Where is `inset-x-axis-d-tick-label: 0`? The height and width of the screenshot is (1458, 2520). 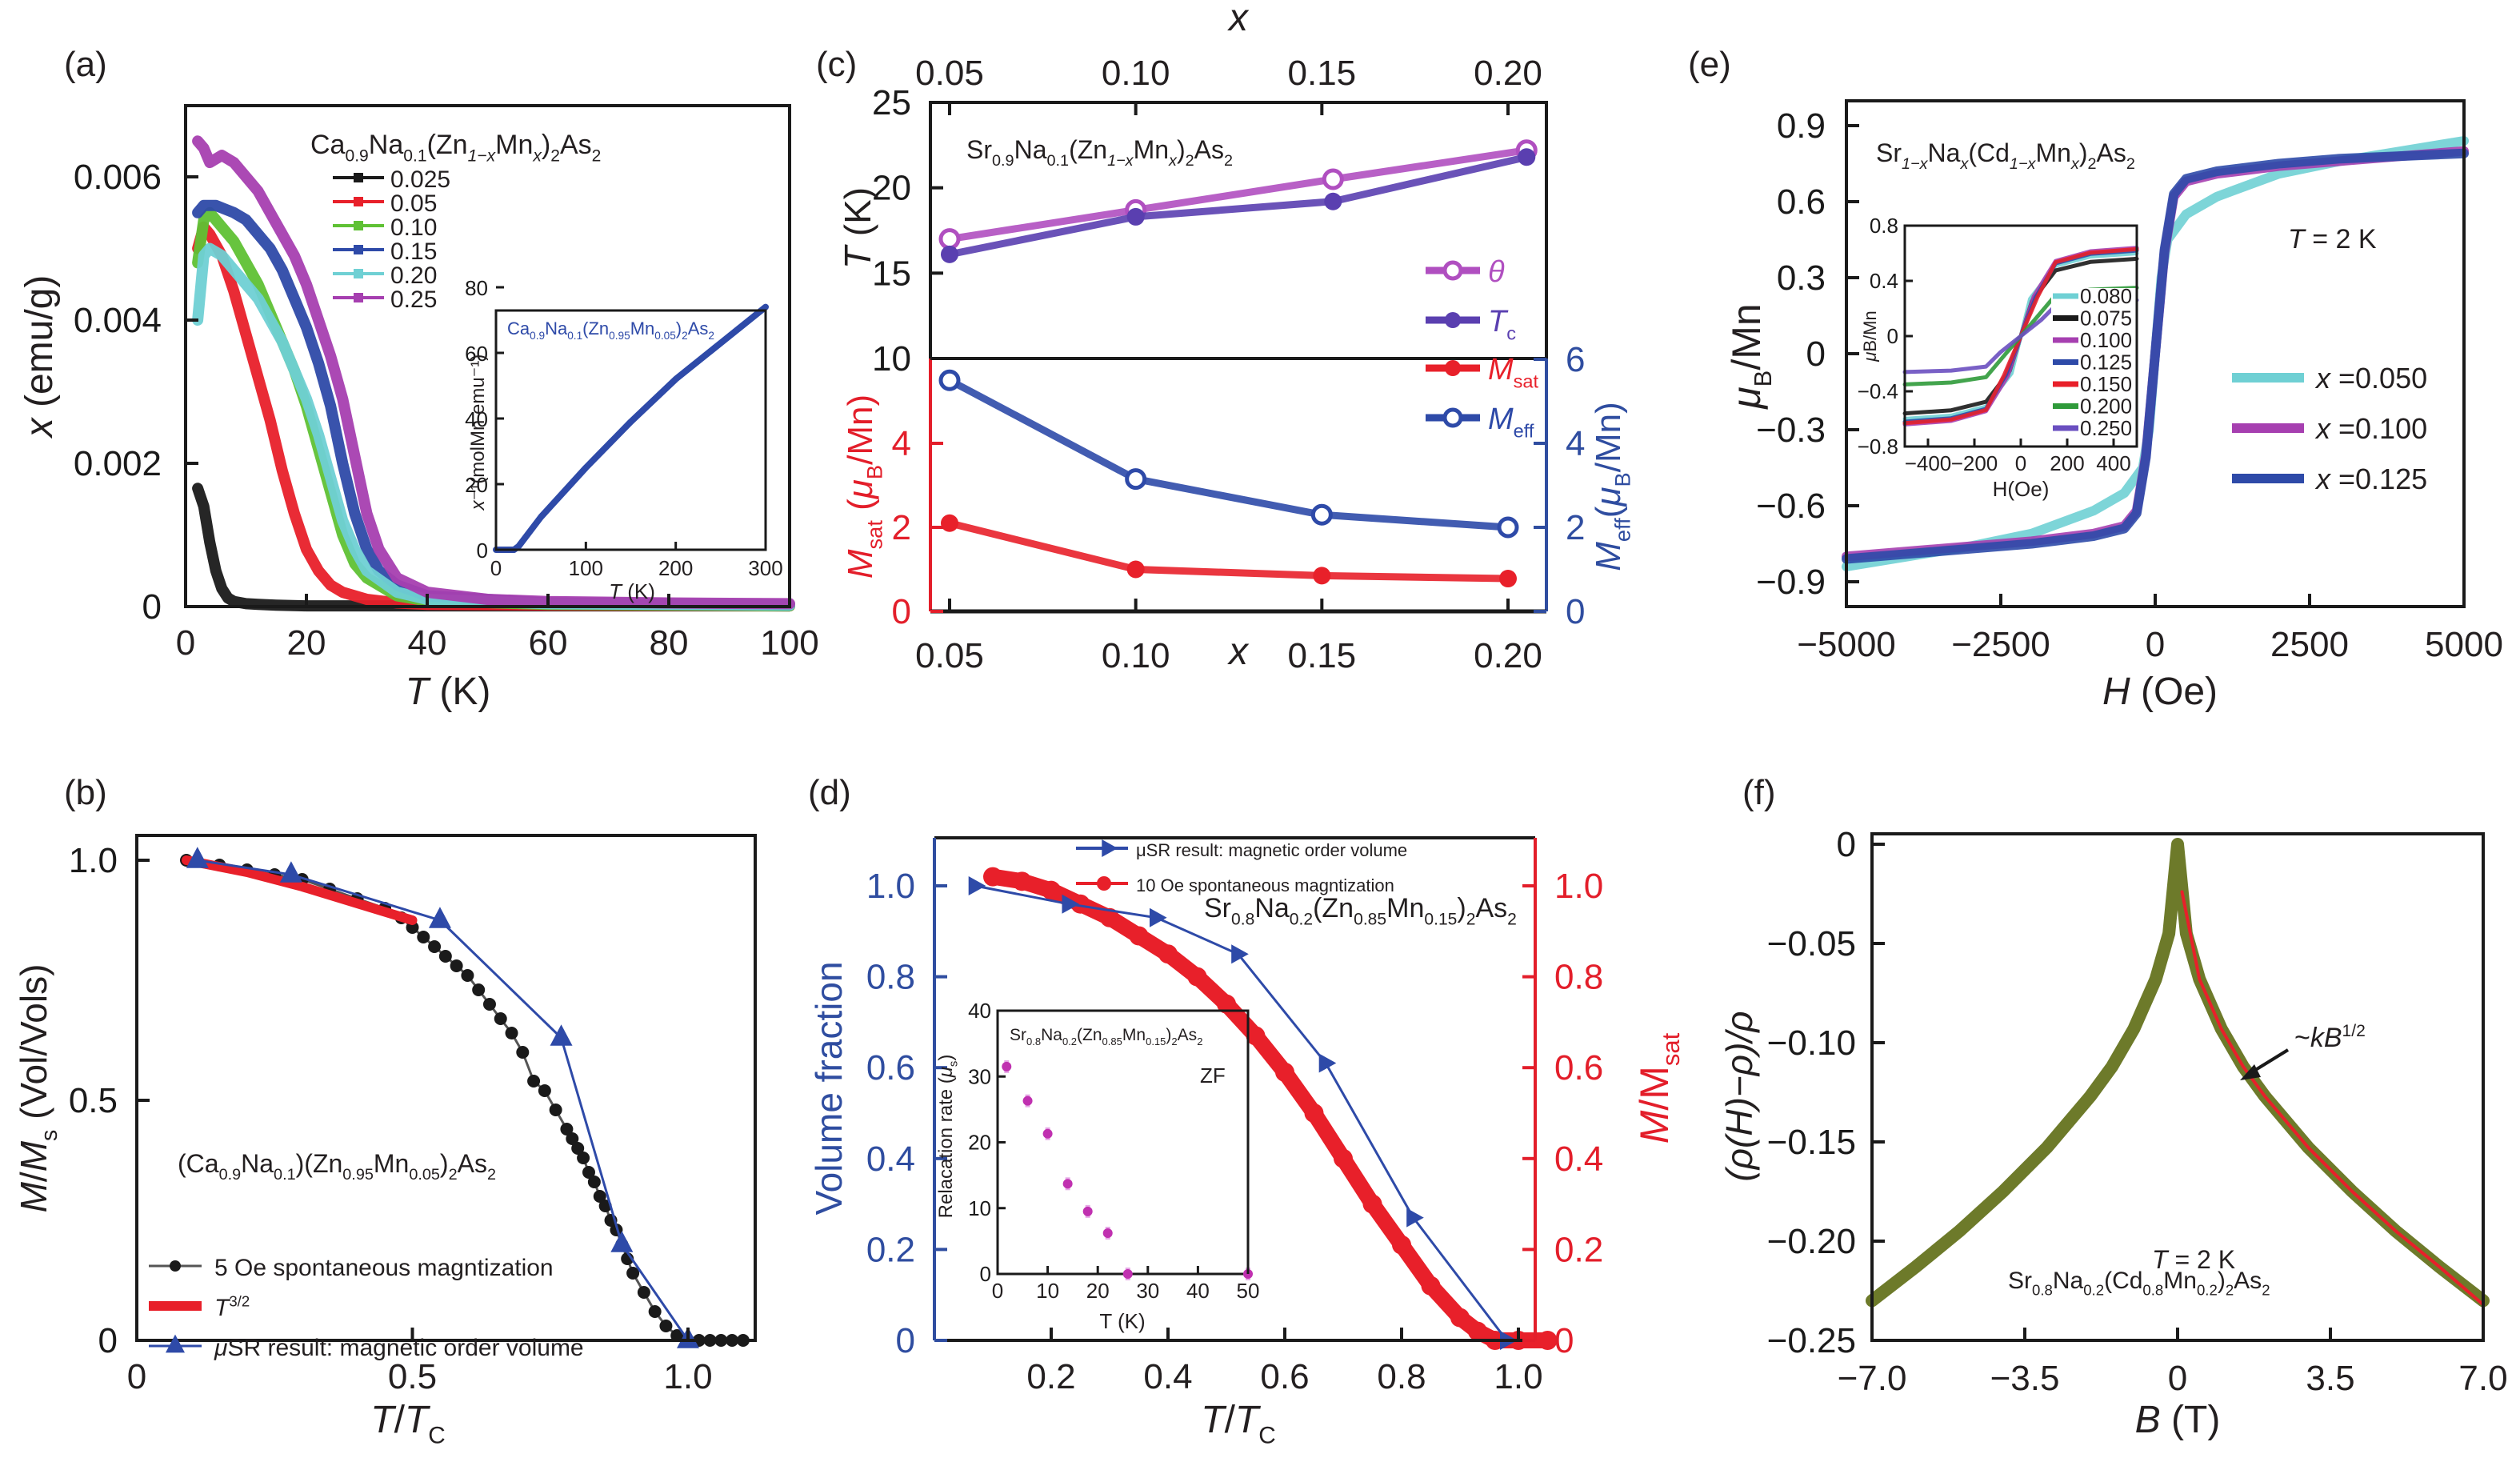 inset-x-axis-d-tick-label: 0 is located at coordinates (997, 1291).